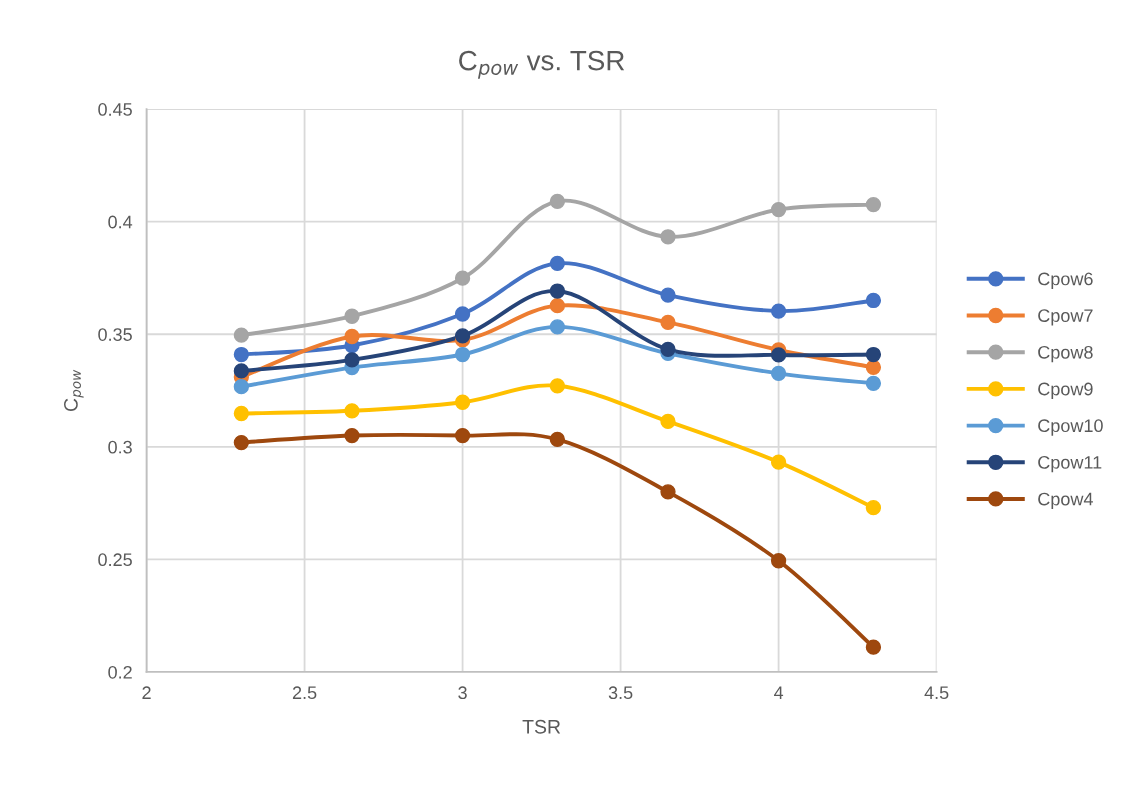  Describe the element at coordinates (120, 672) in the screenshot. I see `y-tick-label: 0.2` at that location.